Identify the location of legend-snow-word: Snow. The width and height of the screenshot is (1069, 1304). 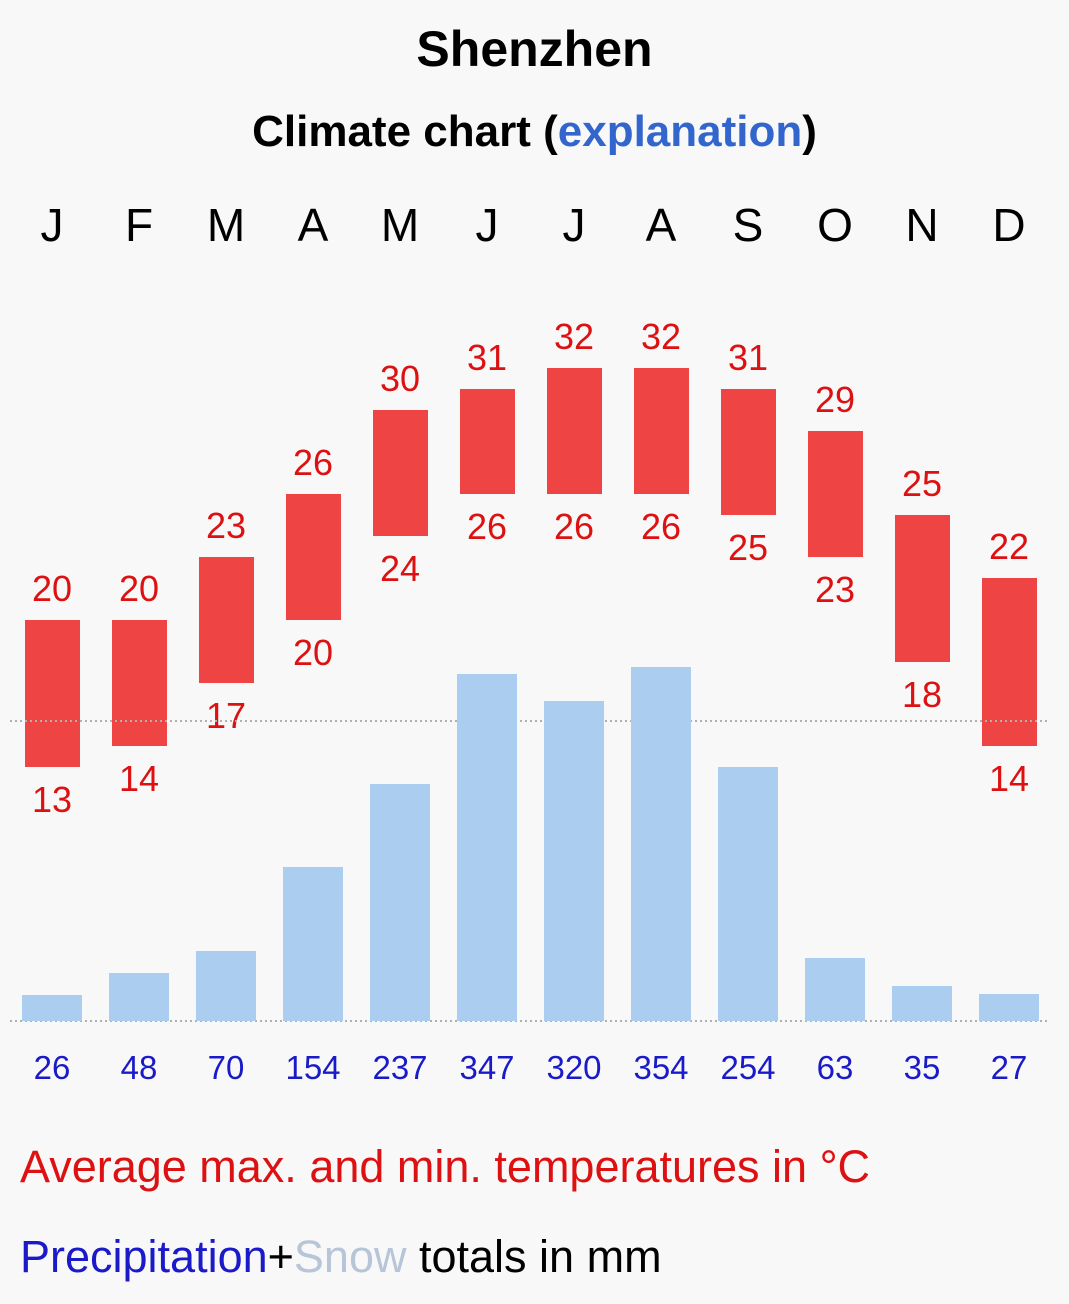
(350, 1256).